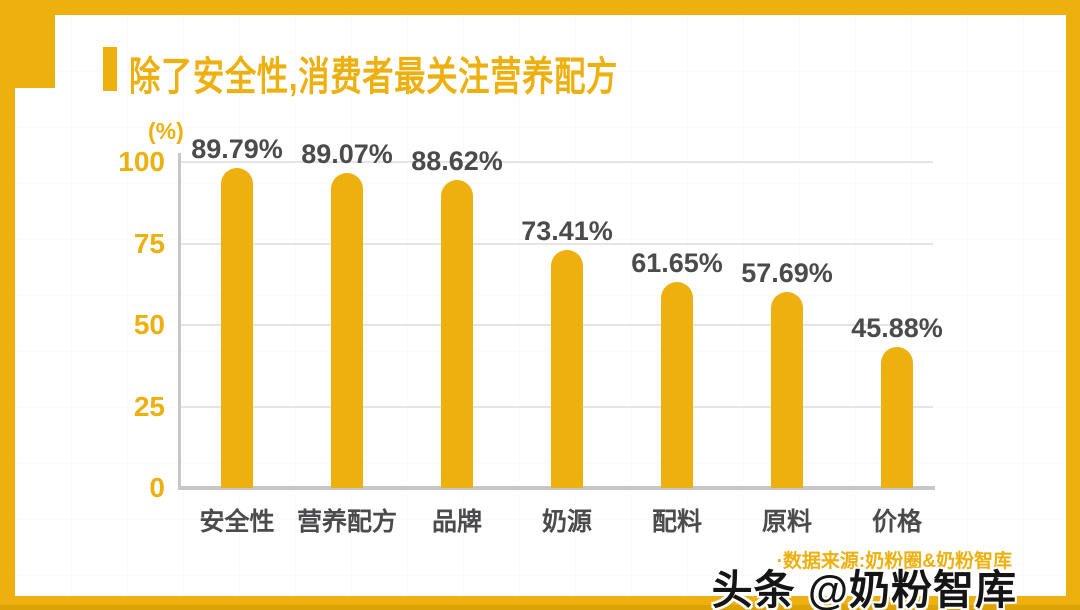 The height and width of the screenshot is (610, 1080). Describe the element at coordinates (567, 369) in the screenshot. I see `bar-奶源` at that location.